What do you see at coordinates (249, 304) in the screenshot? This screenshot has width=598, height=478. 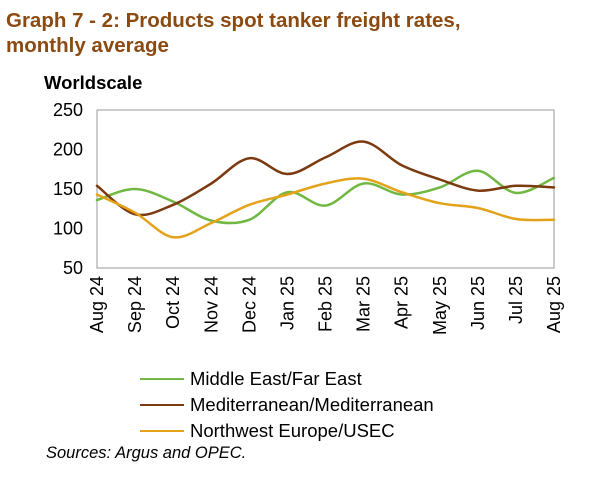 I see `x-tick-label: Dec 24` at bounding box center [249, 304].